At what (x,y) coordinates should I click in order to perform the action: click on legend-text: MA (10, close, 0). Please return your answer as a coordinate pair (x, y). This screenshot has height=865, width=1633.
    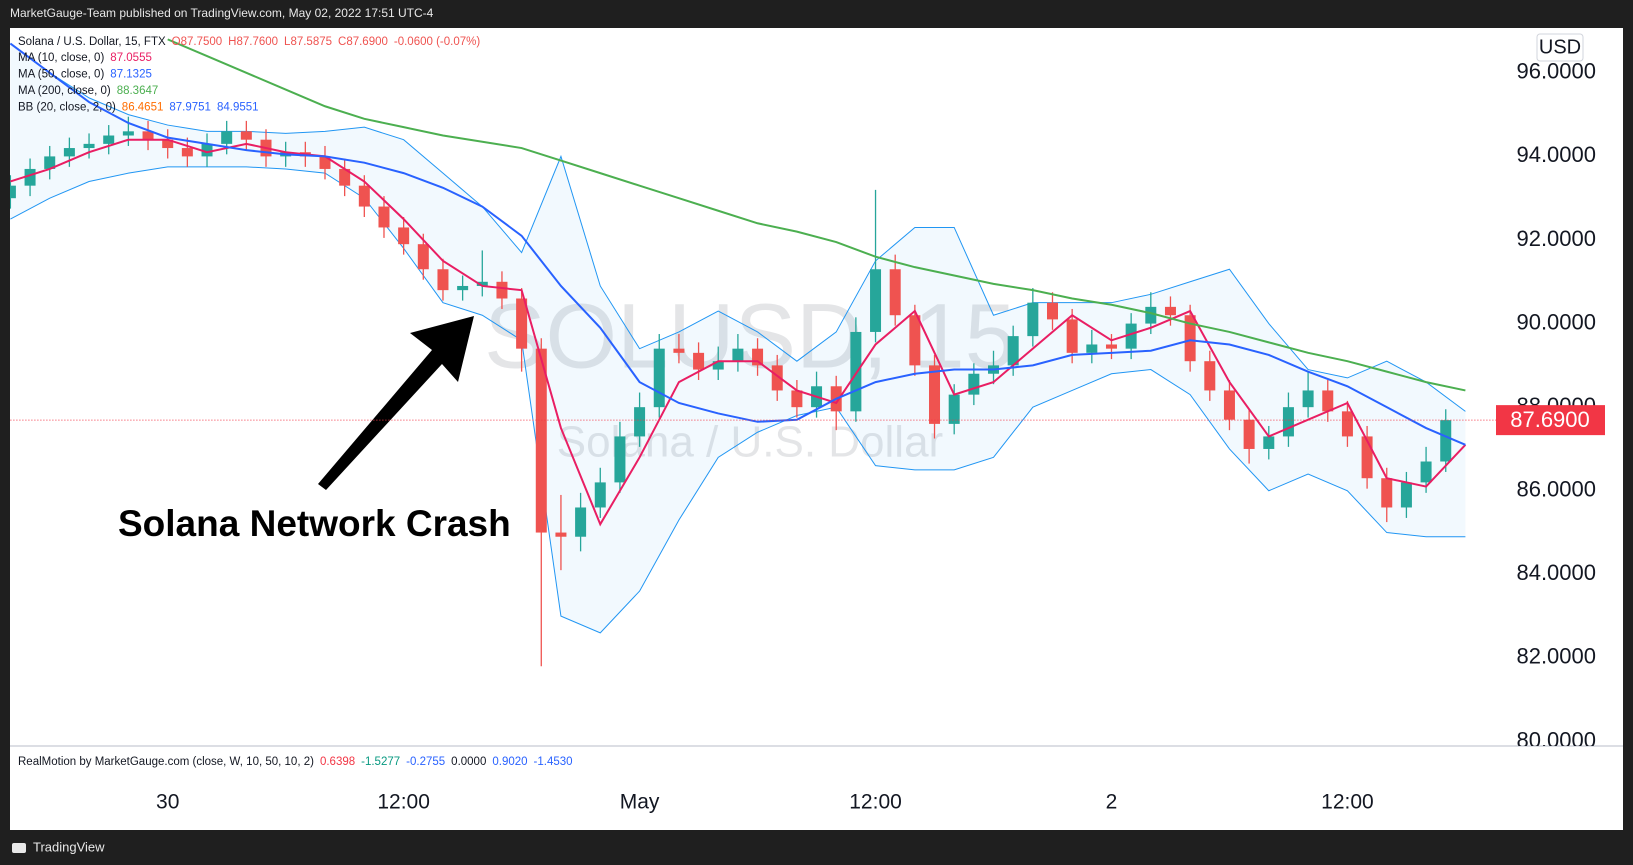
    Looking at the image, I should click on (61, 58).